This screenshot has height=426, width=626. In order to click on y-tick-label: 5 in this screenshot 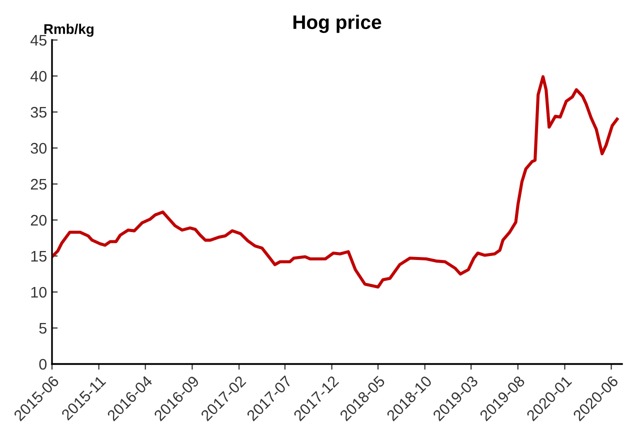, I will do `click(42, 328)`.